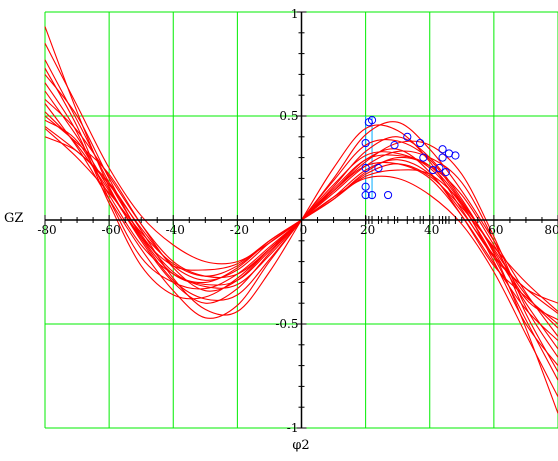  What do you see at coordinates (551, 230) in the screenshot?
I see `x-tick-label: 80` at bounding box center [551, 230].